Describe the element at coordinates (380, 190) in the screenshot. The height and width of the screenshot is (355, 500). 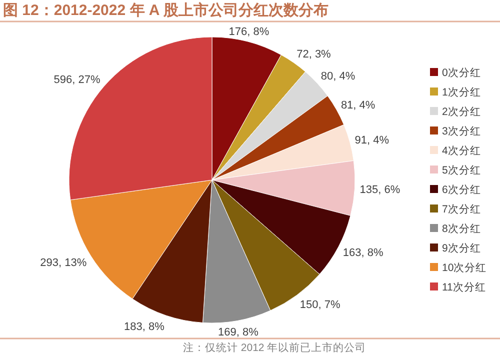
I see `data-label: 135, 6%` at that location.